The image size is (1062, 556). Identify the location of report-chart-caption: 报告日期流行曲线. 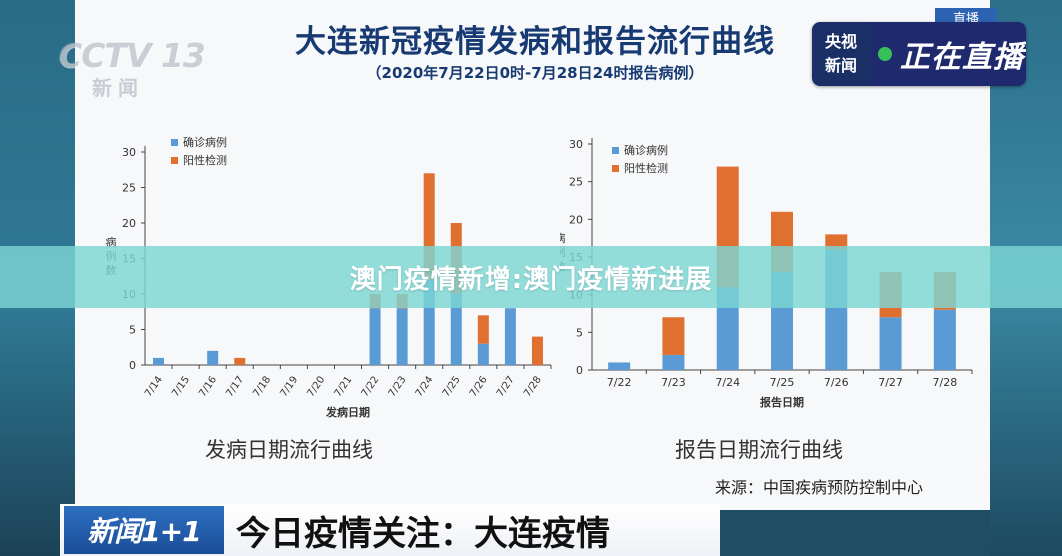
(759, 450).